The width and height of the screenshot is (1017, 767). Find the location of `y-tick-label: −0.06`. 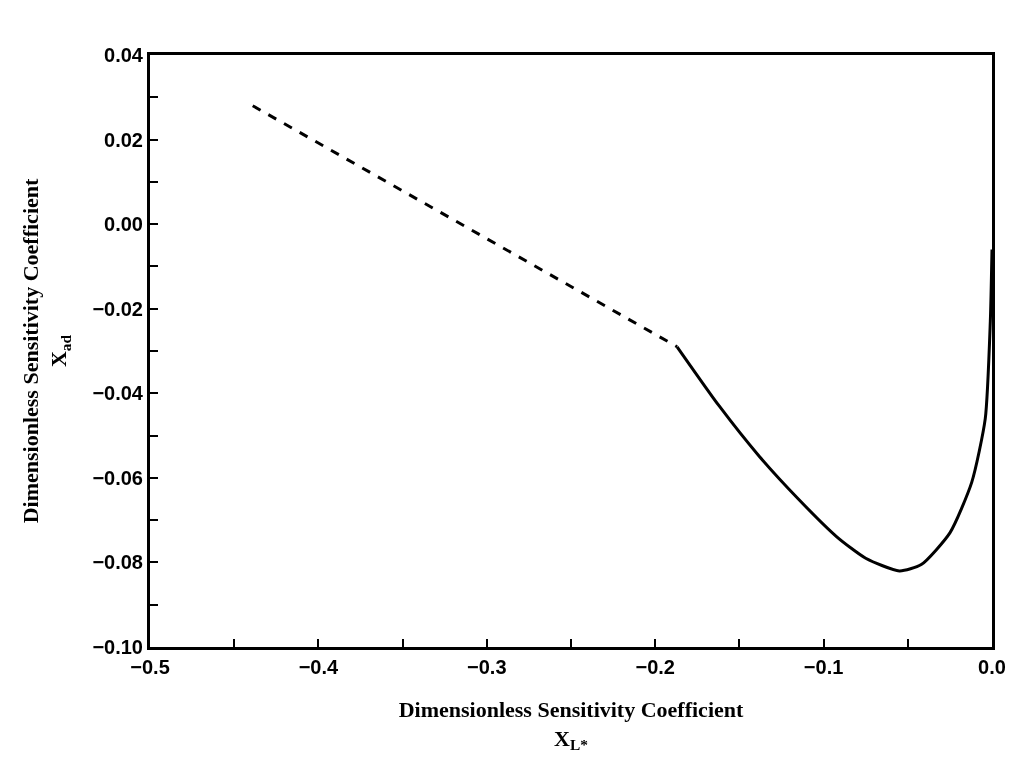

y-tick-label: −0.06 is located at coordinates (117, 477).